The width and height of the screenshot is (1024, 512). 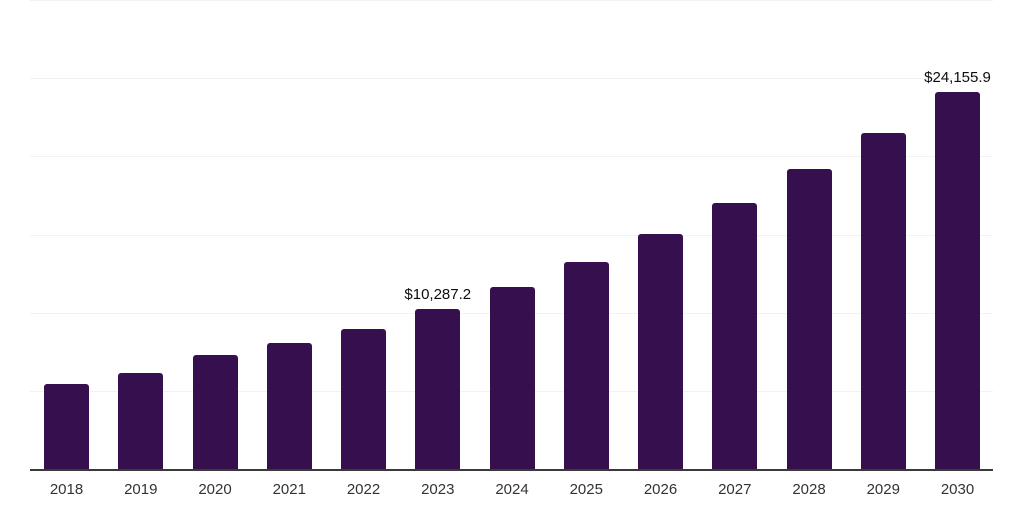 I want to click on bar-cell-2027, so click(x=735, y=235).